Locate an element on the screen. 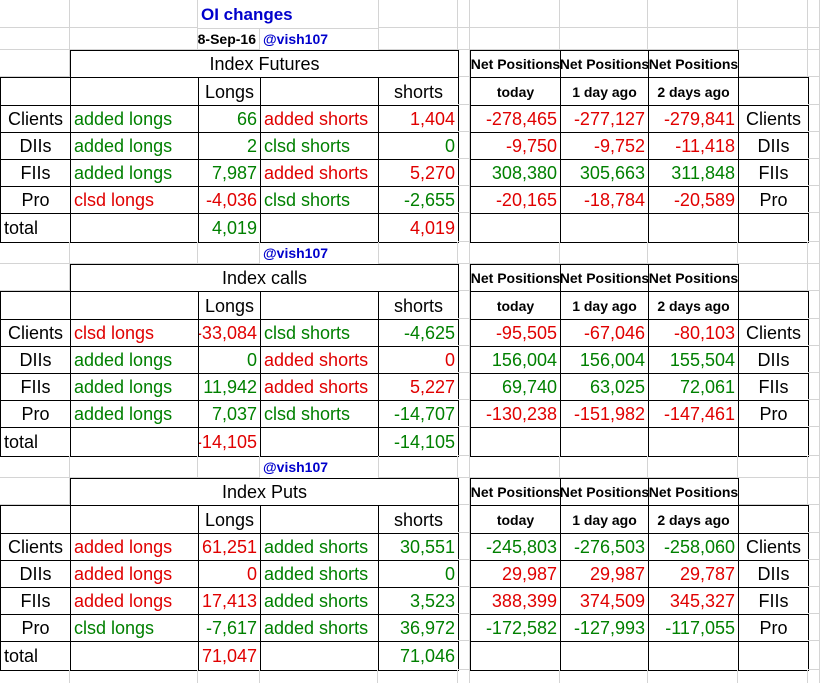  net-value: -258,060 is located at coordinates (693, 547).